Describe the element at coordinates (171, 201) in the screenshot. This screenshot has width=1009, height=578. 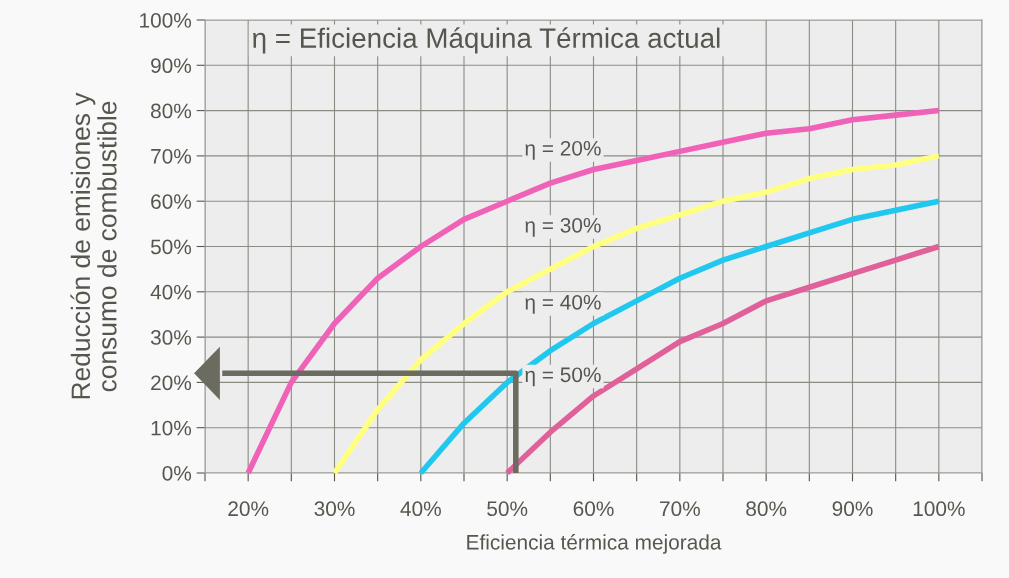
I see `y-tick-label: 60%` at that location.